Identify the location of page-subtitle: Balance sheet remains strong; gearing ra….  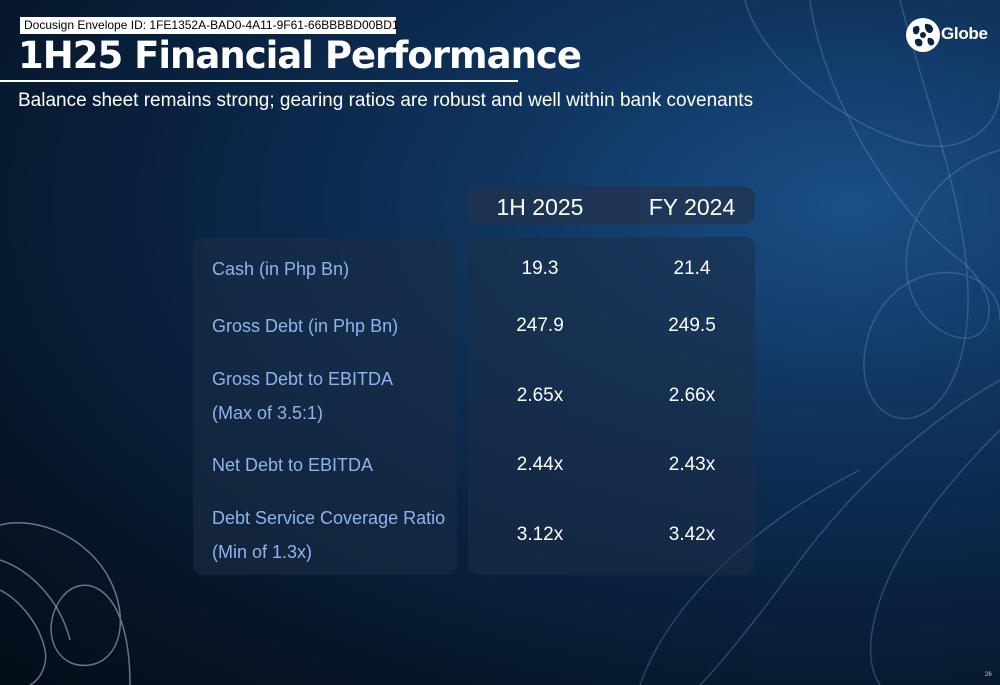
(386, 100).